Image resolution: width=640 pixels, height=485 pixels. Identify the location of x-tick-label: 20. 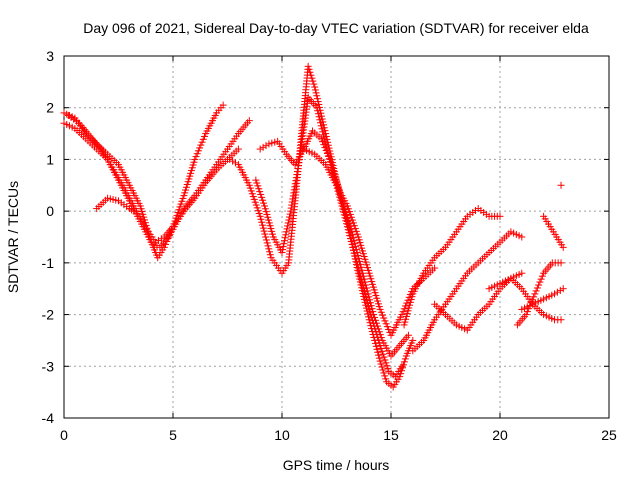
(500, 435).